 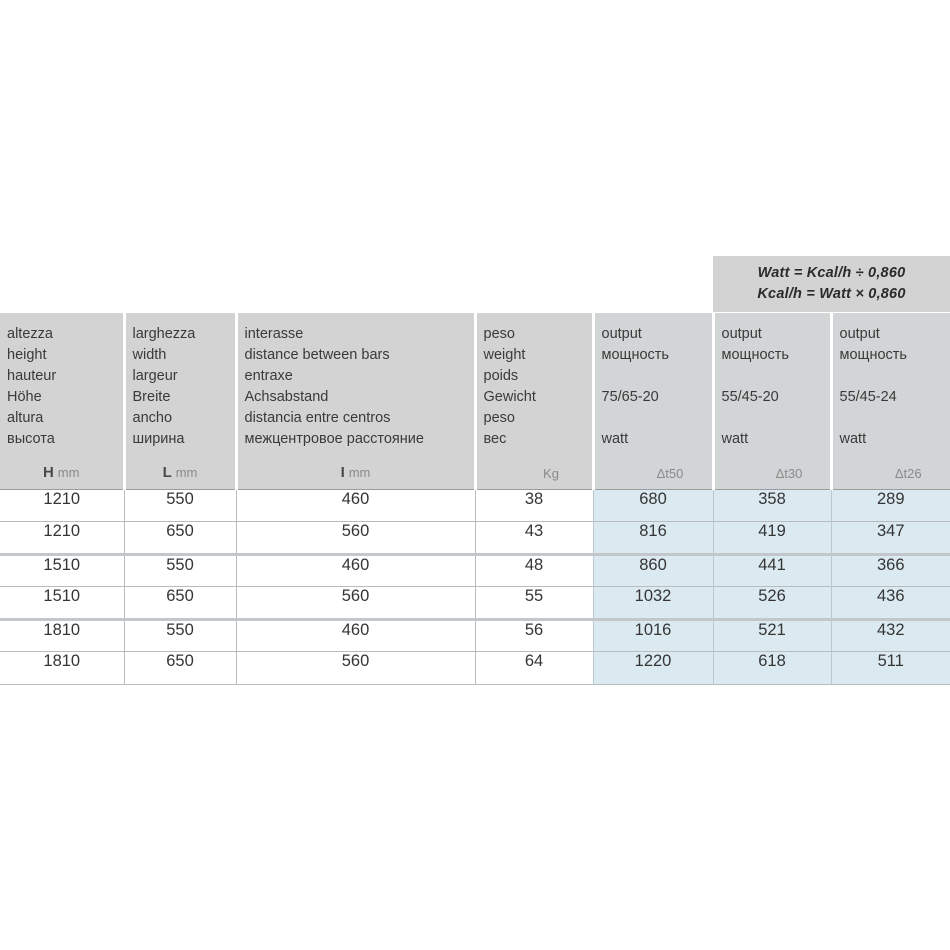 What do you see at coordinates (152, 418) in the screenshot?
I see `header-label: ancho` at bounding box center [152, 418].